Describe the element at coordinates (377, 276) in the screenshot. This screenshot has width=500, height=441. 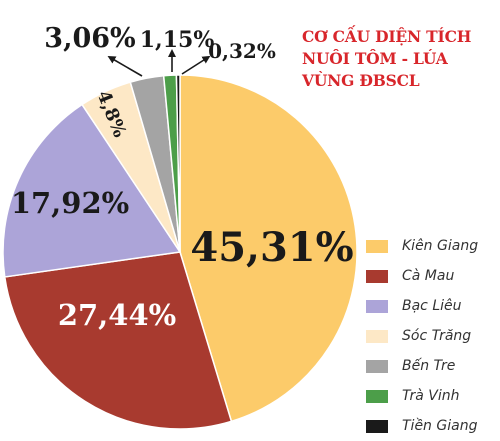
I see `legend-swatch-ca-mau` at that location.